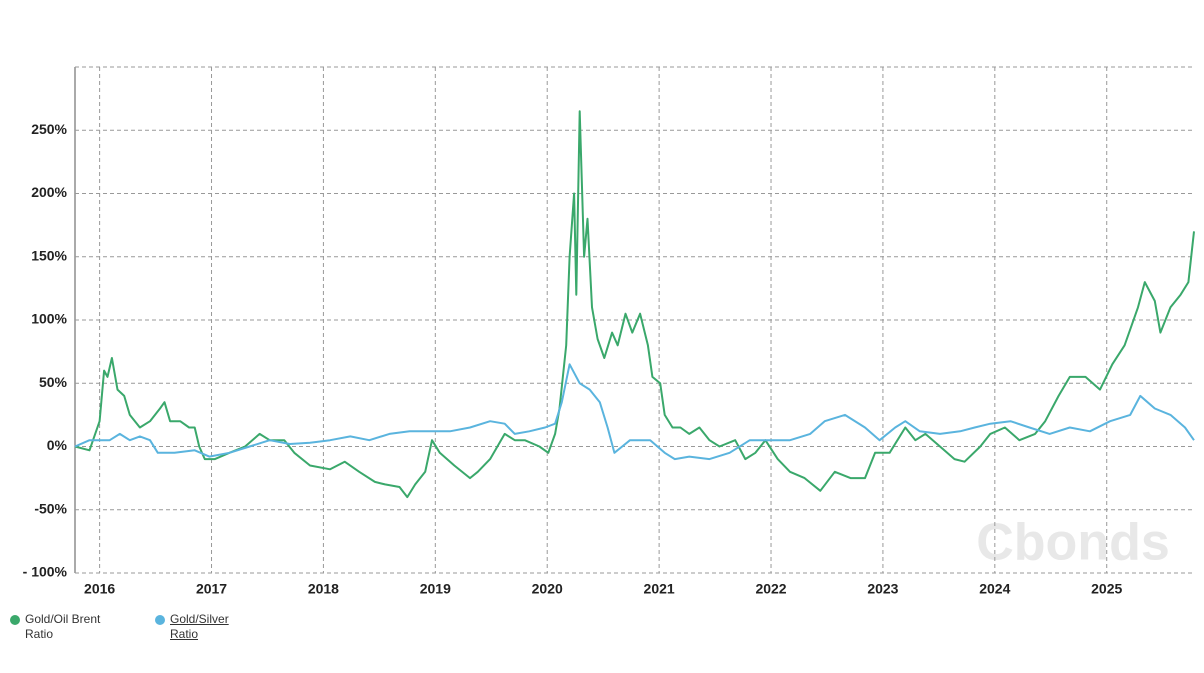  What do you see at coordinates (770, 589) in the screenshot?
I see `x-tick-label: 2022` at bounding box center [770, 589].